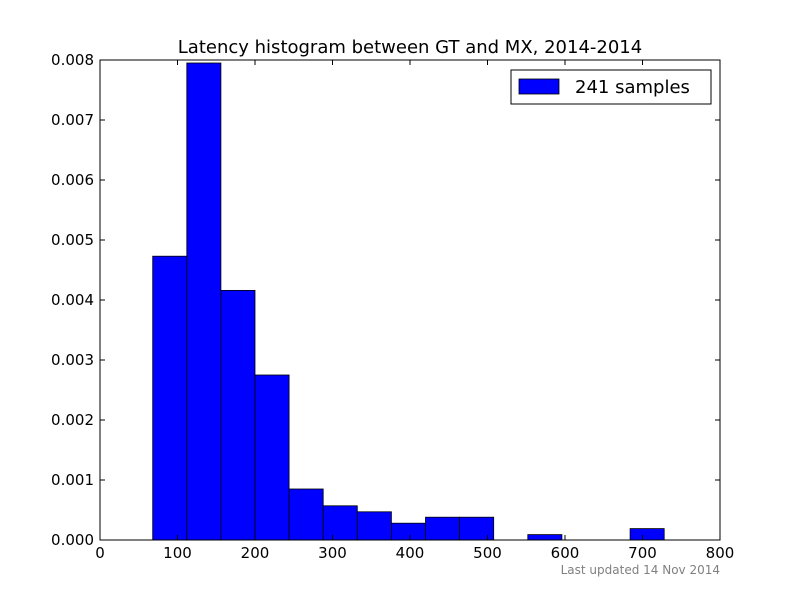 This screenshot has width=800, height=605. I want to click on x-tick-label: 0, so click(100, 553).